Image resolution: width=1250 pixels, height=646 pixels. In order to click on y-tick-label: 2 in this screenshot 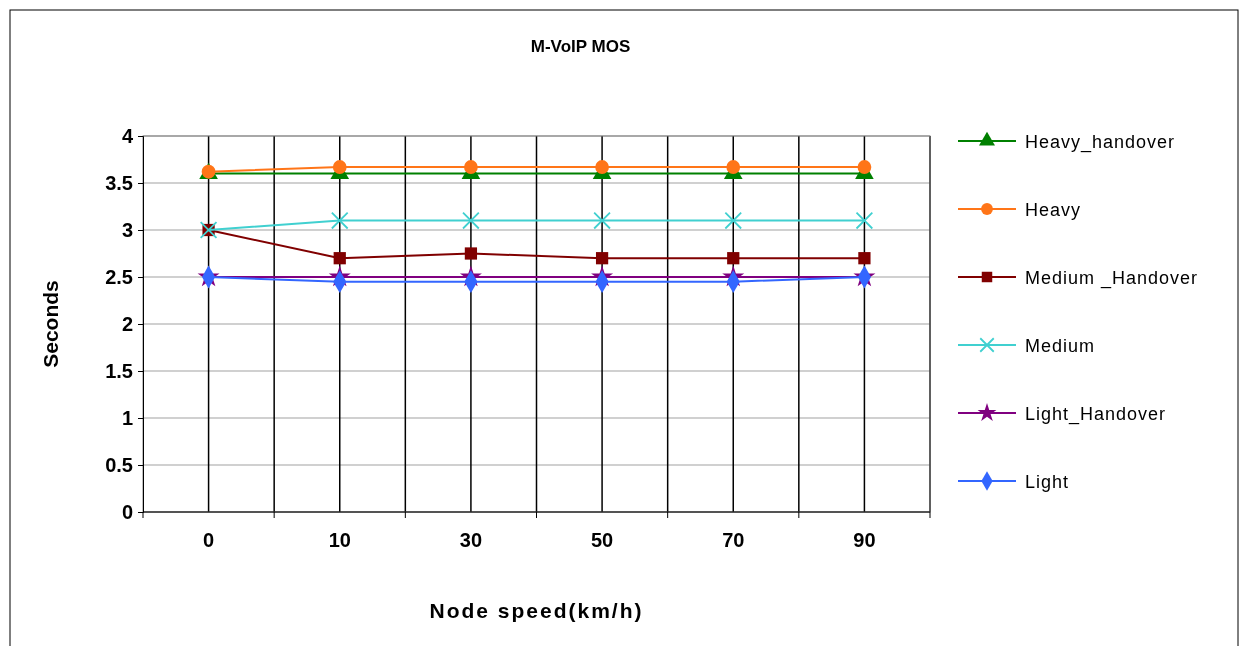, I will do `click(127, 323)`.